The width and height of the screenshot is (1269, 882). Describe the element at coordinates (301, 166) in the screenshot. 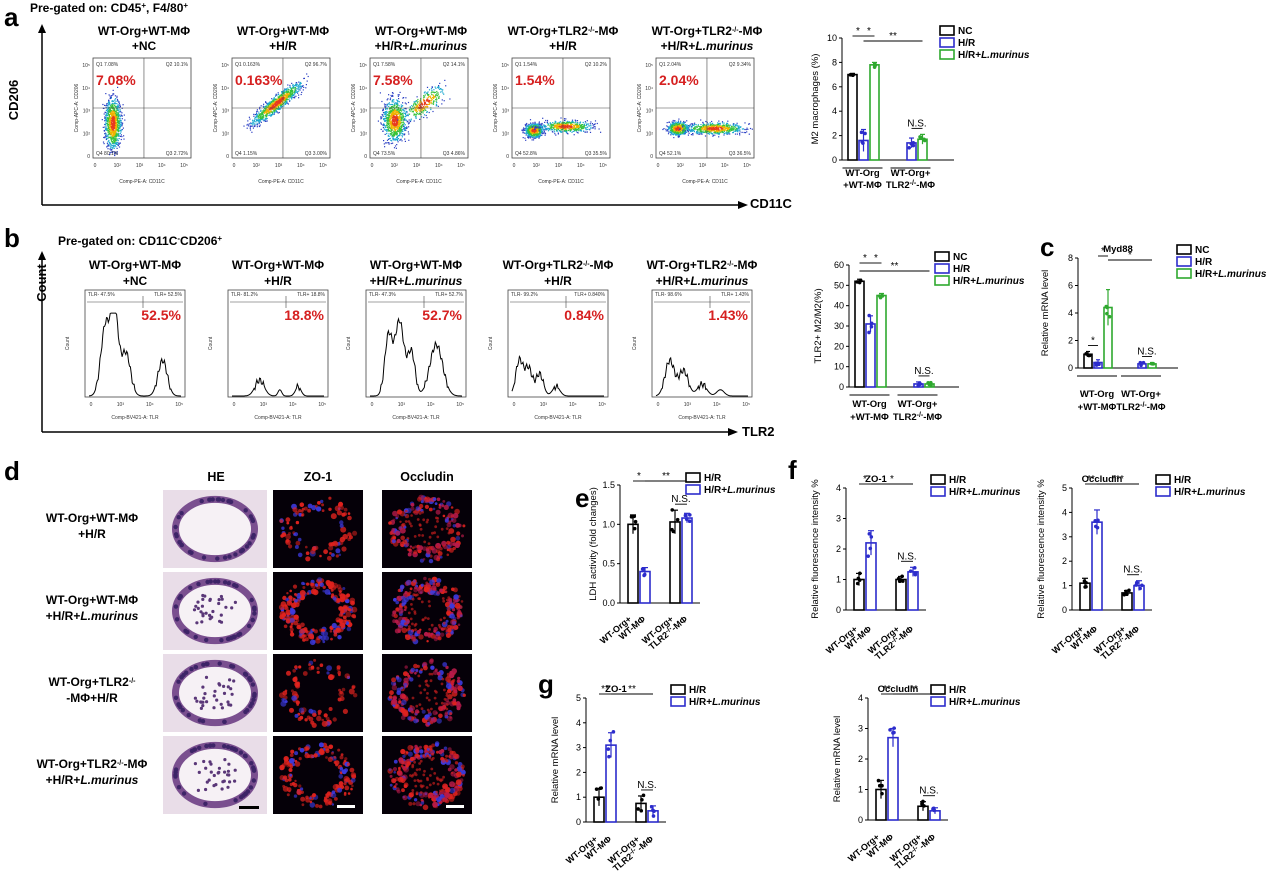

I see `x-tick: 10⁴` at that location.